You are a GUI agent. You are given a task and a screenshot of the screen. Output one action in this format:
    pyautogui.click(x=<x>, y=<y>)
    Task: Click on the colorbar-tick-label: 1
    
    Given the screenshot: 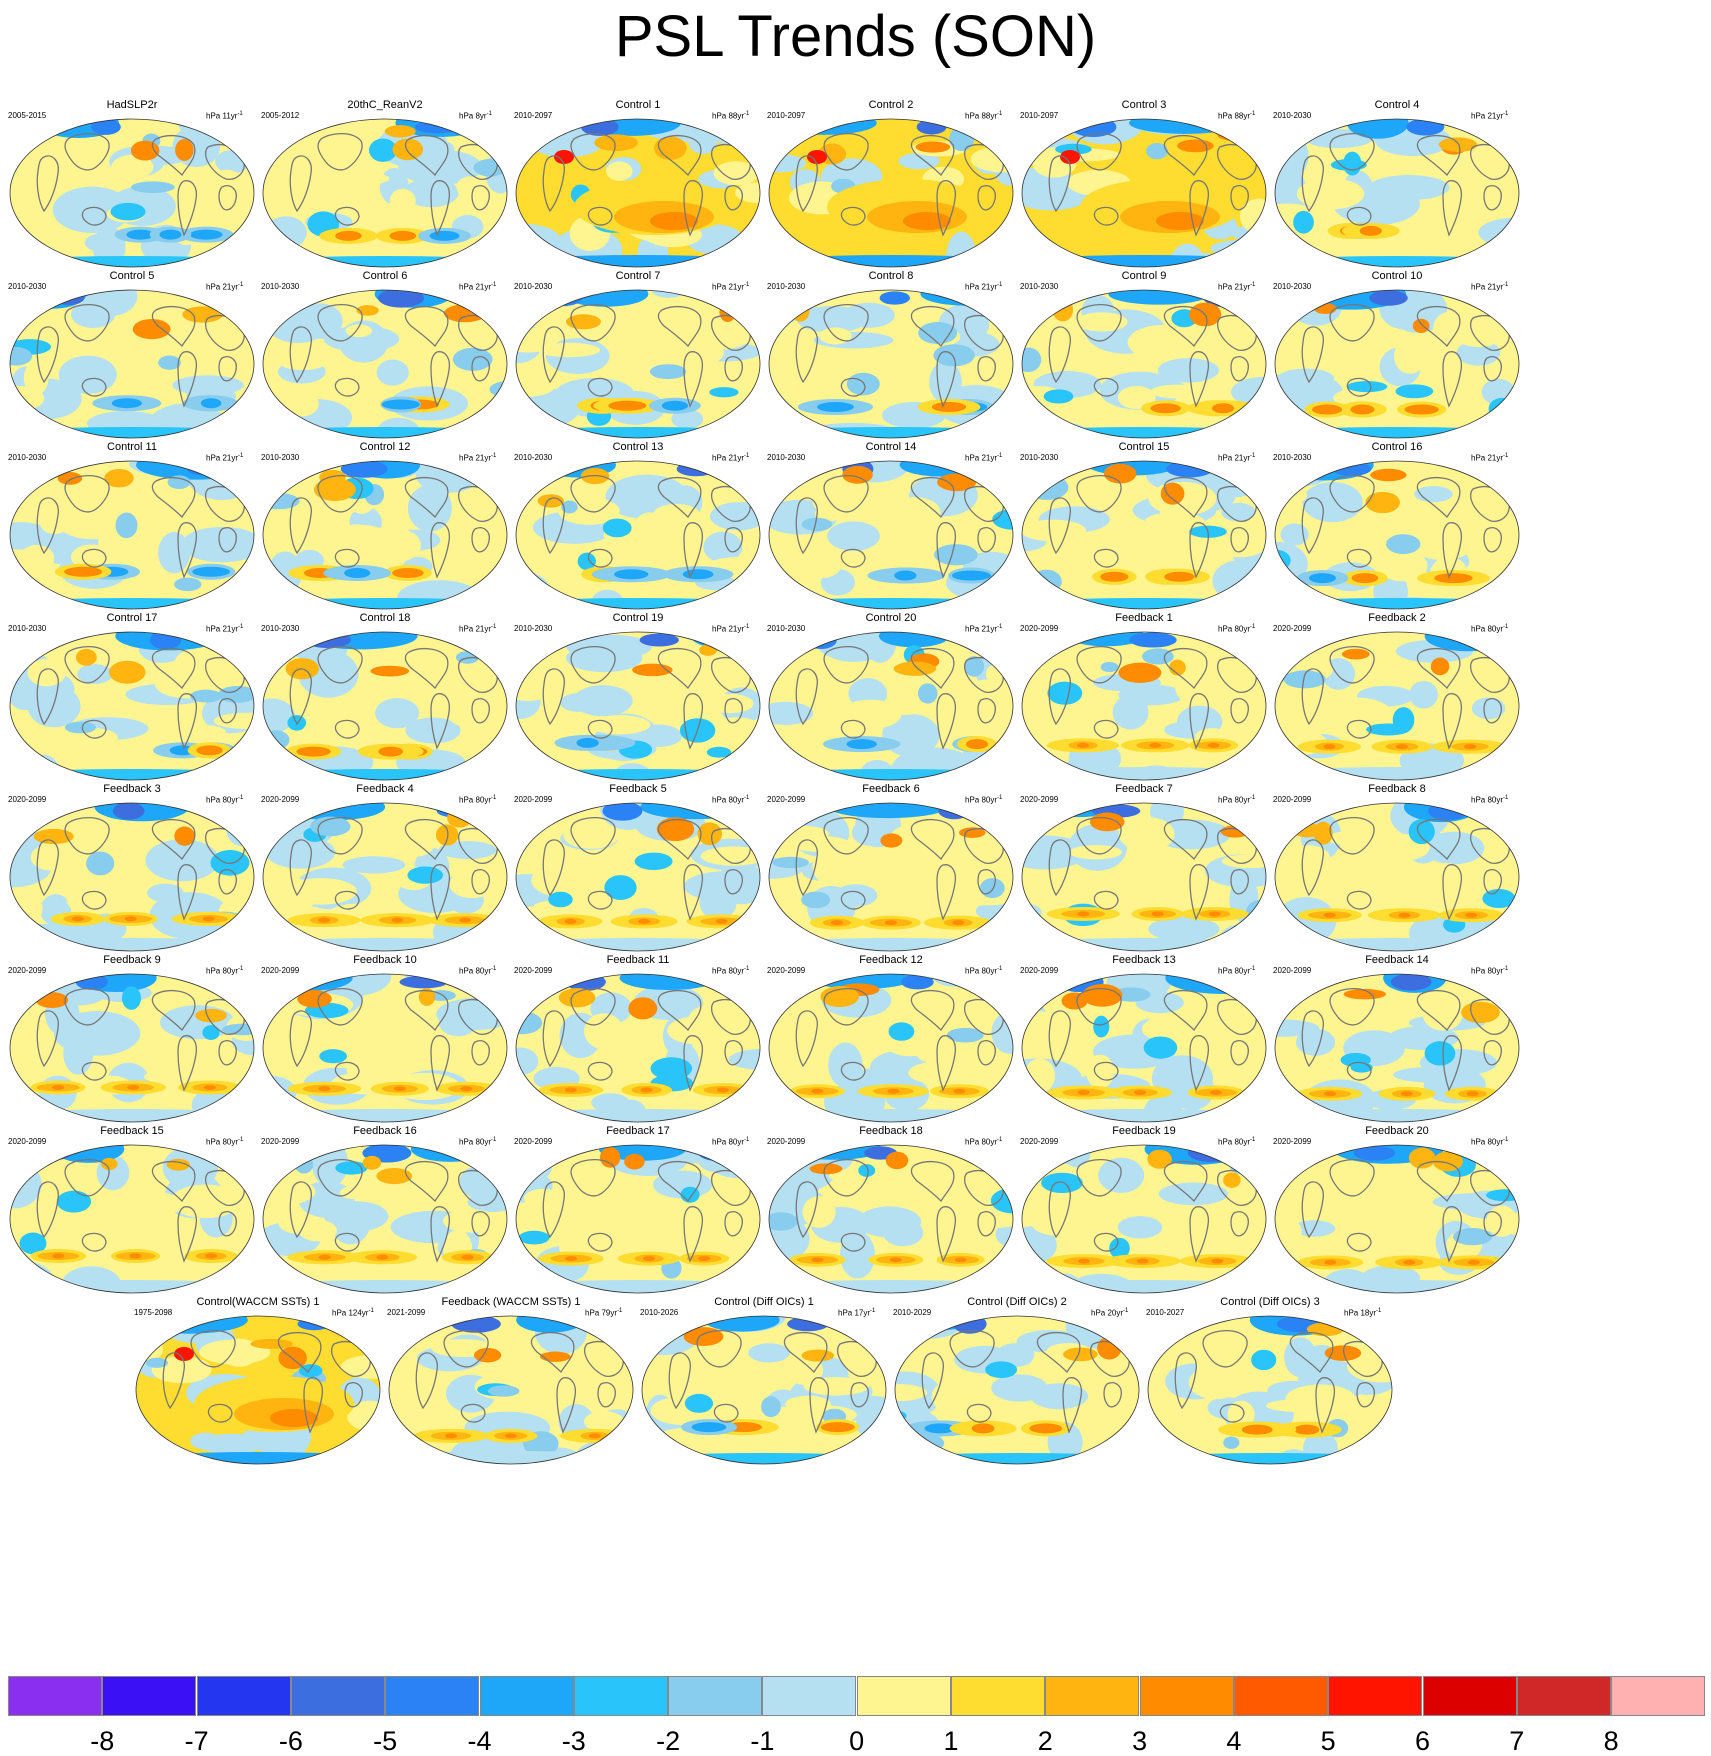 What is the action you would take?
    pyautogui.click(x=951, y=1741)
    